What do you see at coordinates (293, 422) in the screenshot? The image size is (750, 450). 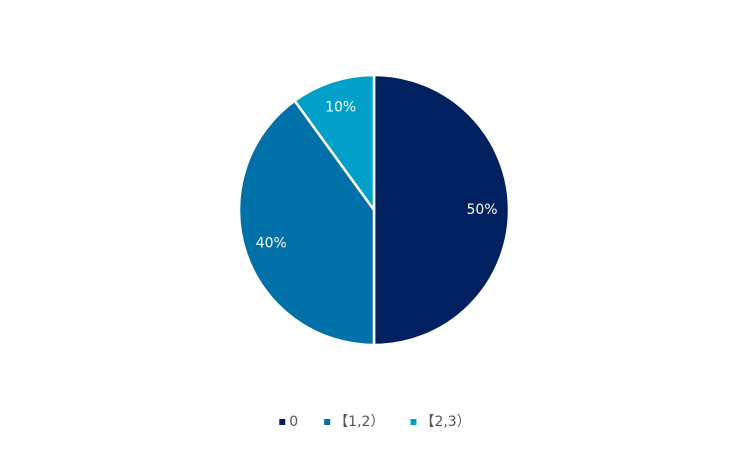 I see `legend-label: 0` at bounding box center [293, 422].